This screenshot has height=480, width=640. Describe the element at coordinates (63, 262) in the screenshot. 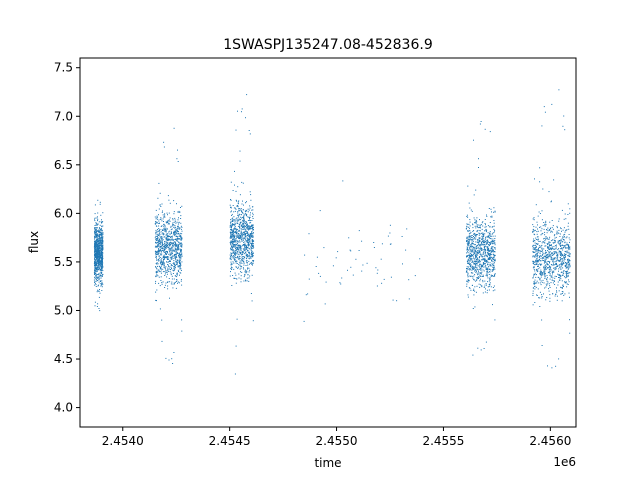

I see `y-tick-label: 5.5` at that location.